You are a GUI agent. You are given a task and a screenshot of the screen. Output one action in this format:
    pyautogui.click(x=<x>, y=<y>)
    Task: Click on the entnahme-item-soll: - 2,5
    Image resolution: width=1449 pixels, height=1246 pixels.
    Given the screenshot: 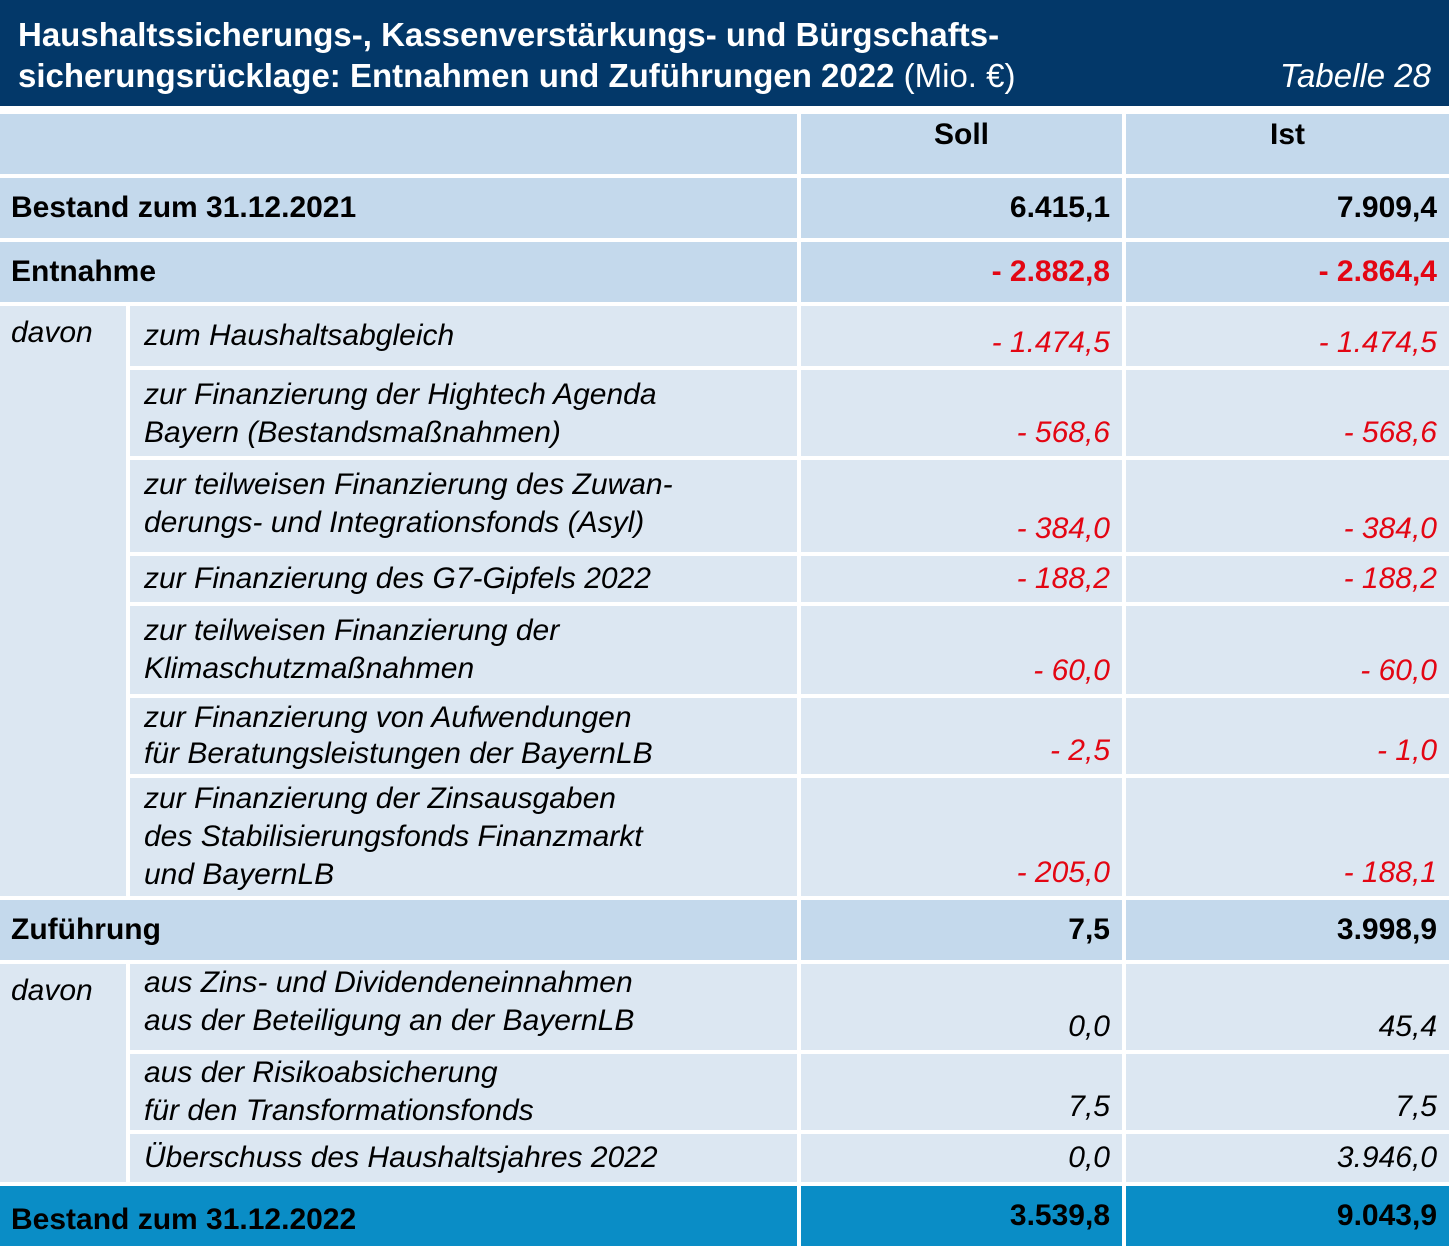 What is the action you would take?
    pyautogui.click(x=961, y=736)
    